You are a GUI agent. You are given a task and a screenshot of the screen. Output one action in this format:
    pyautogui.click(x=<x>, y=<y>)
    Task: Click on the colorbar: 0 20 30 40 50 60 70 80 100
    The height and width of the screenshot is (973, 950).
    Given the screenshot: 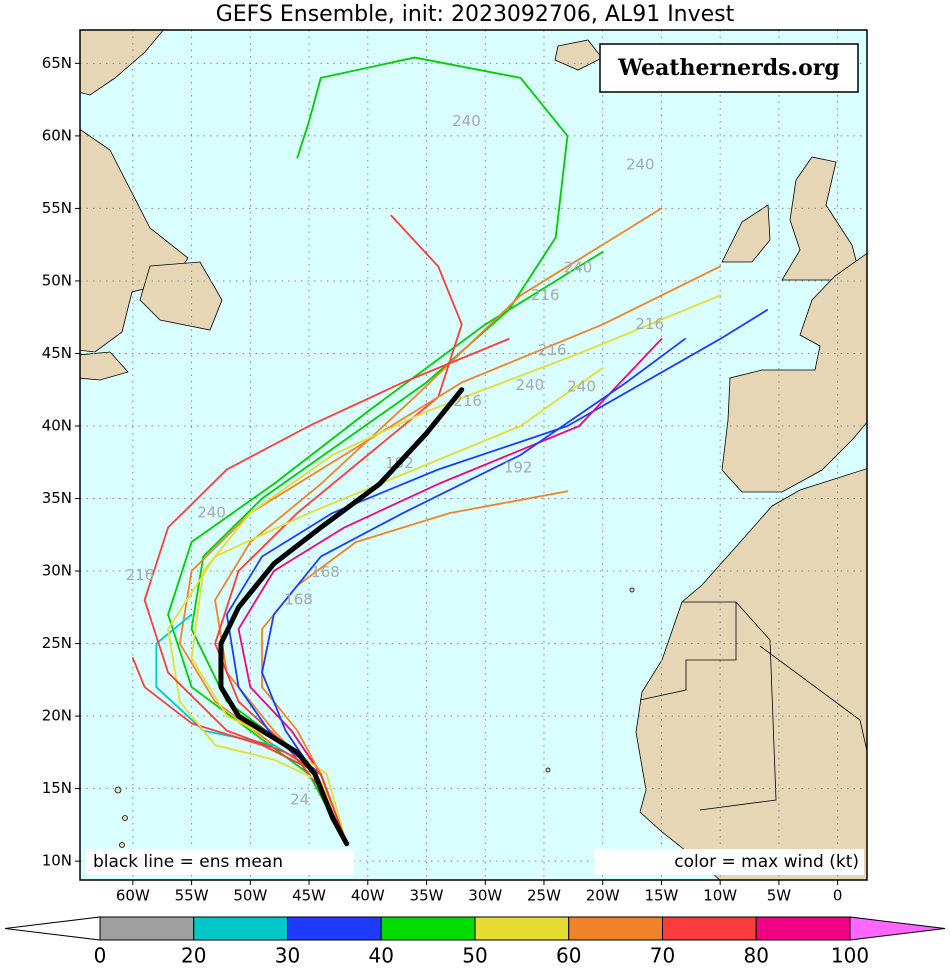 What is the action you would take?
    pyautogui.click(x=475, y=942)
    